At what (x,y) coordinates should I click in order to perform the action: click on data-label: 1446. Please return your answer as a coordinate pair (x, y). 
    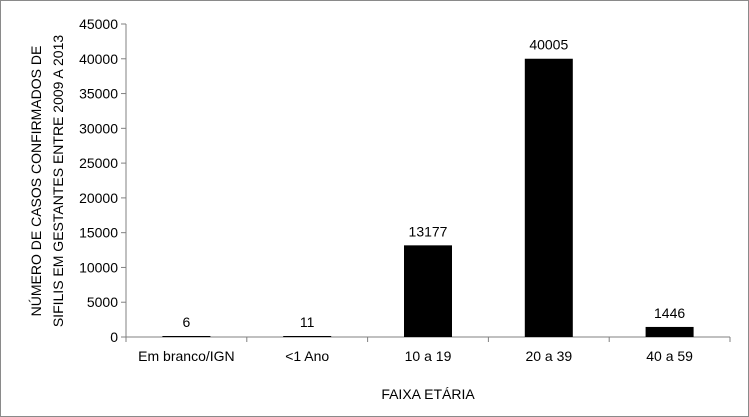
    Looking at the image, I should click on (669, 313).